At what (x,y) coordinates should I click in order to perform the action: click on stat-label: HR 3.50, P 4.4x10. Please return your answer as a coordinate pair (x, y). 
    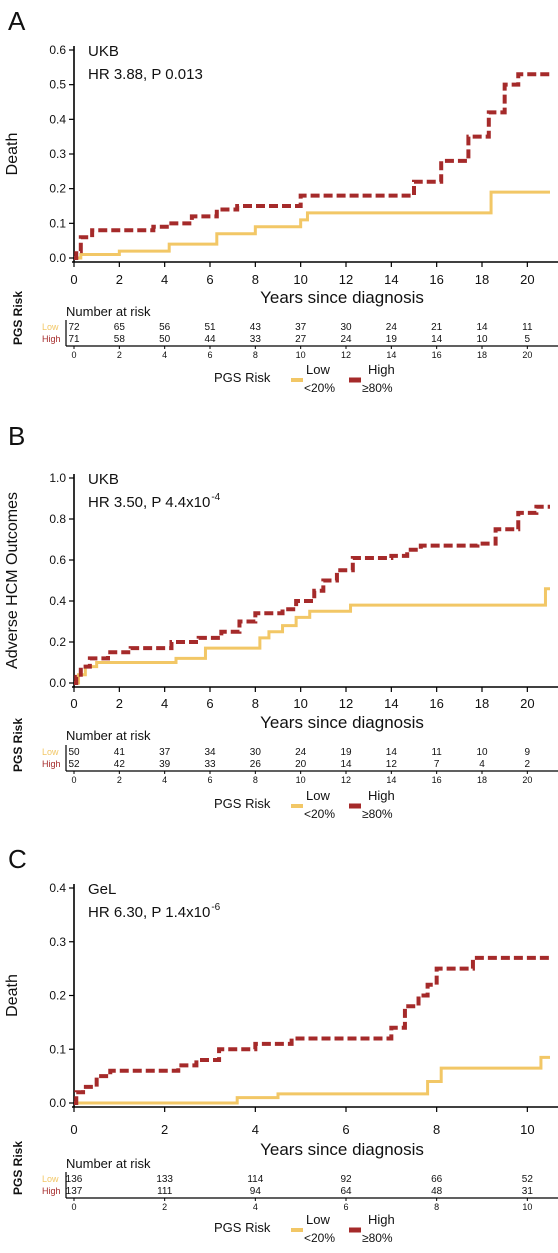
    Looking at the image, I should click on (149, 502).